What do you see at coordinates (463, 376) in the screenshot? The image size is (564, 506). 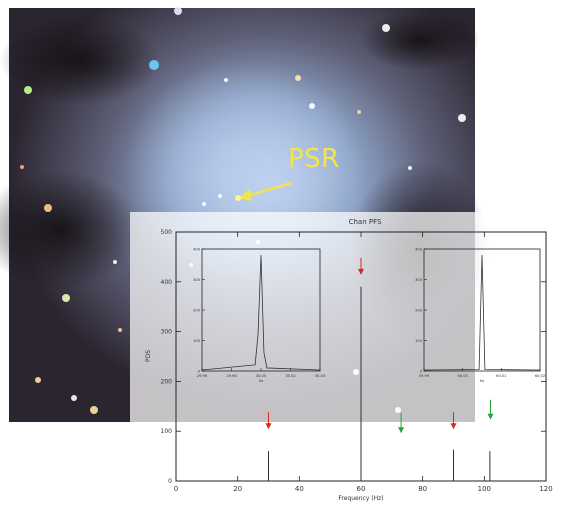 I see `inset-x-tick-label: 60.00` at bounding box center [463, 376].